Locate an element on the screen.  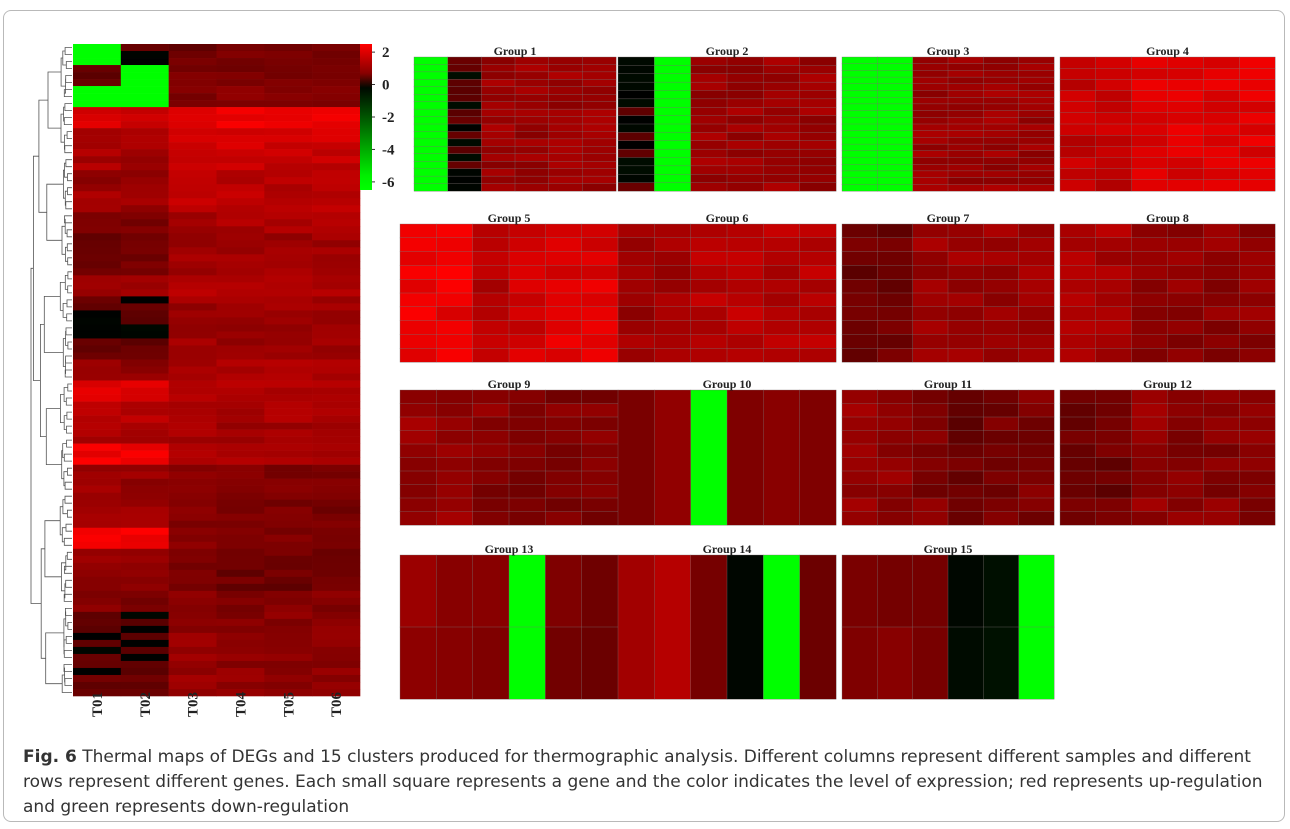
colorbar-tick-label: 0 is located at coordinates (386, 86).